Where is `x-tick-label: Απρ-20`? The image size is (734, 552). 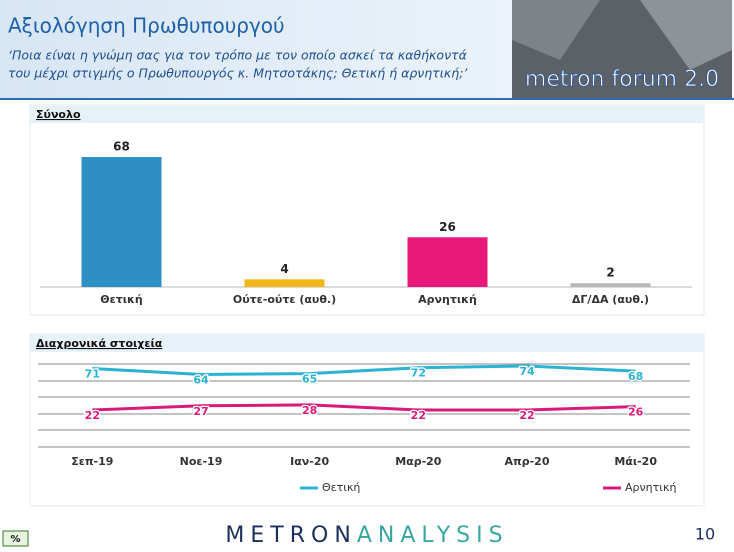
x-tick-label: Απρ-20 is located at coordinates (527, 461).